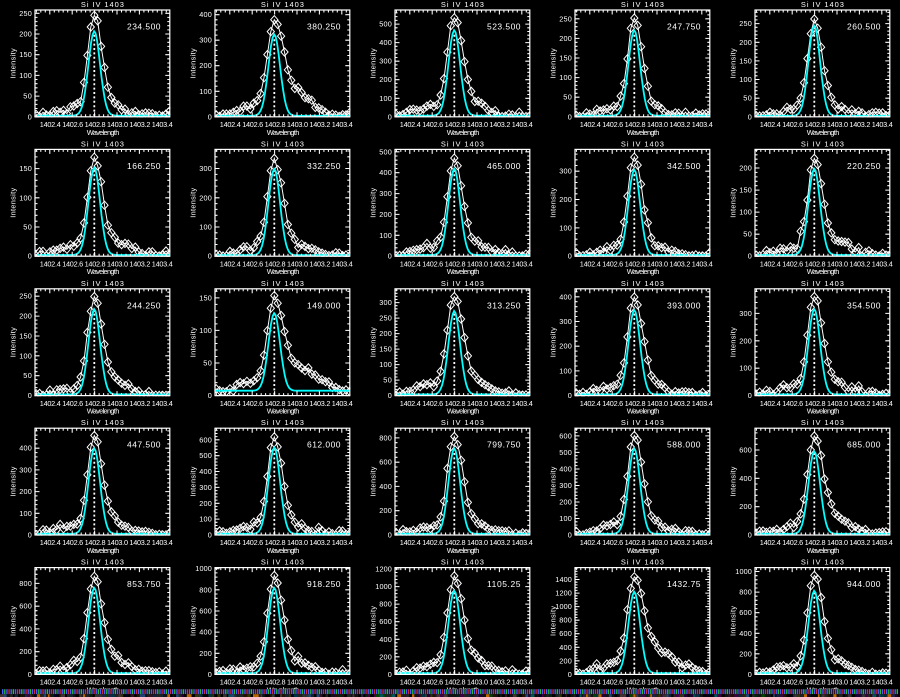  Describe the element at coordinates (504, 27) in the screenshot. I see `svg-text: 523.500` at that location.